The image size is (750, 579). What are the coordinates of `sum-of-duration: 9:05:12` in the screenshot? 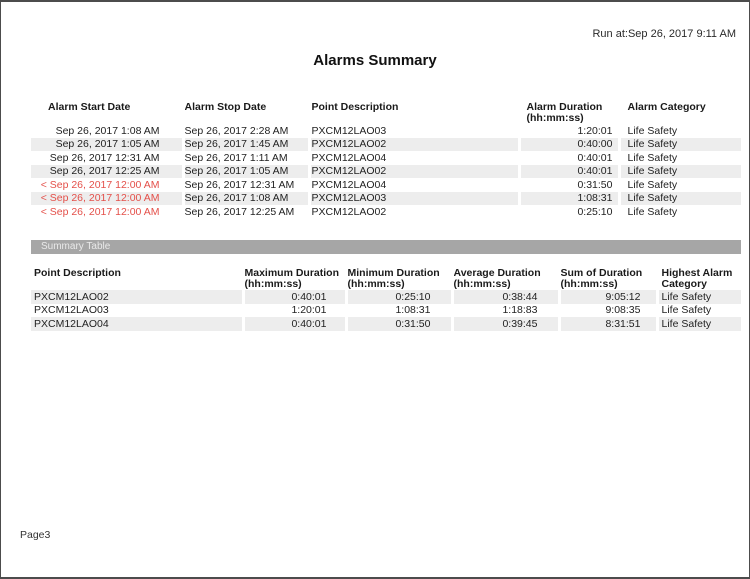 It's located at (607, 297).